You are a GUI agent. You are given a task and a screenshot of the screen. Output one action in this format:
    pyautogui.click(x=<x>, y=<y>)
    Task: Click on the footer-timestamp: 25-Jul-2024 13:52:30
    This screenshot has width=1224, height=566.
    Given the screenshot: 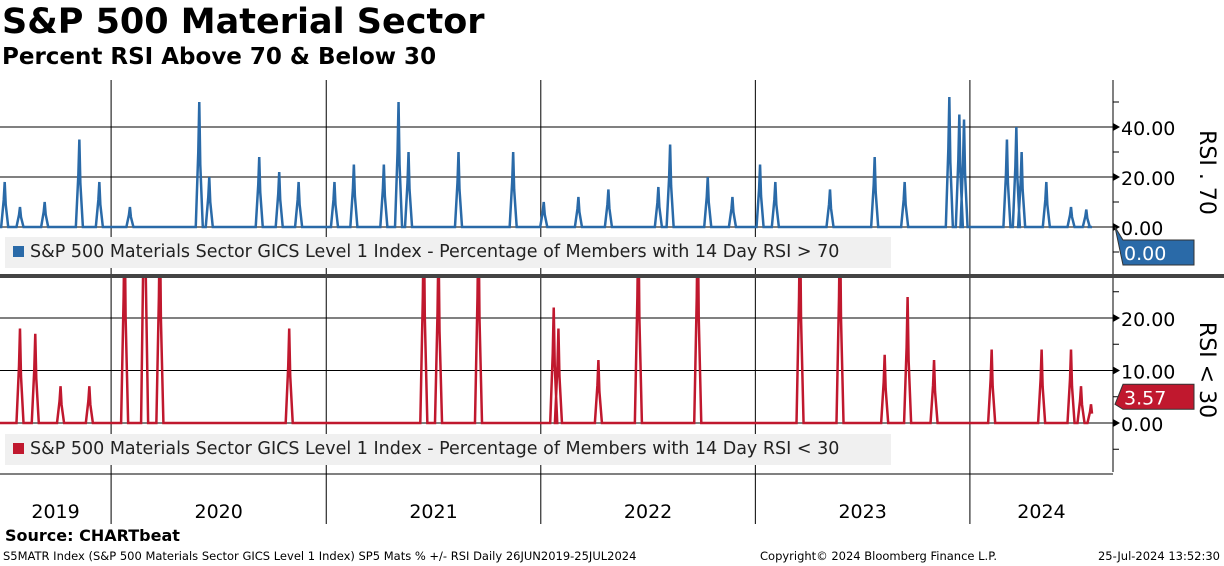 What is the action you would take?
    pyautogui.click(x=1158, y=556)
    